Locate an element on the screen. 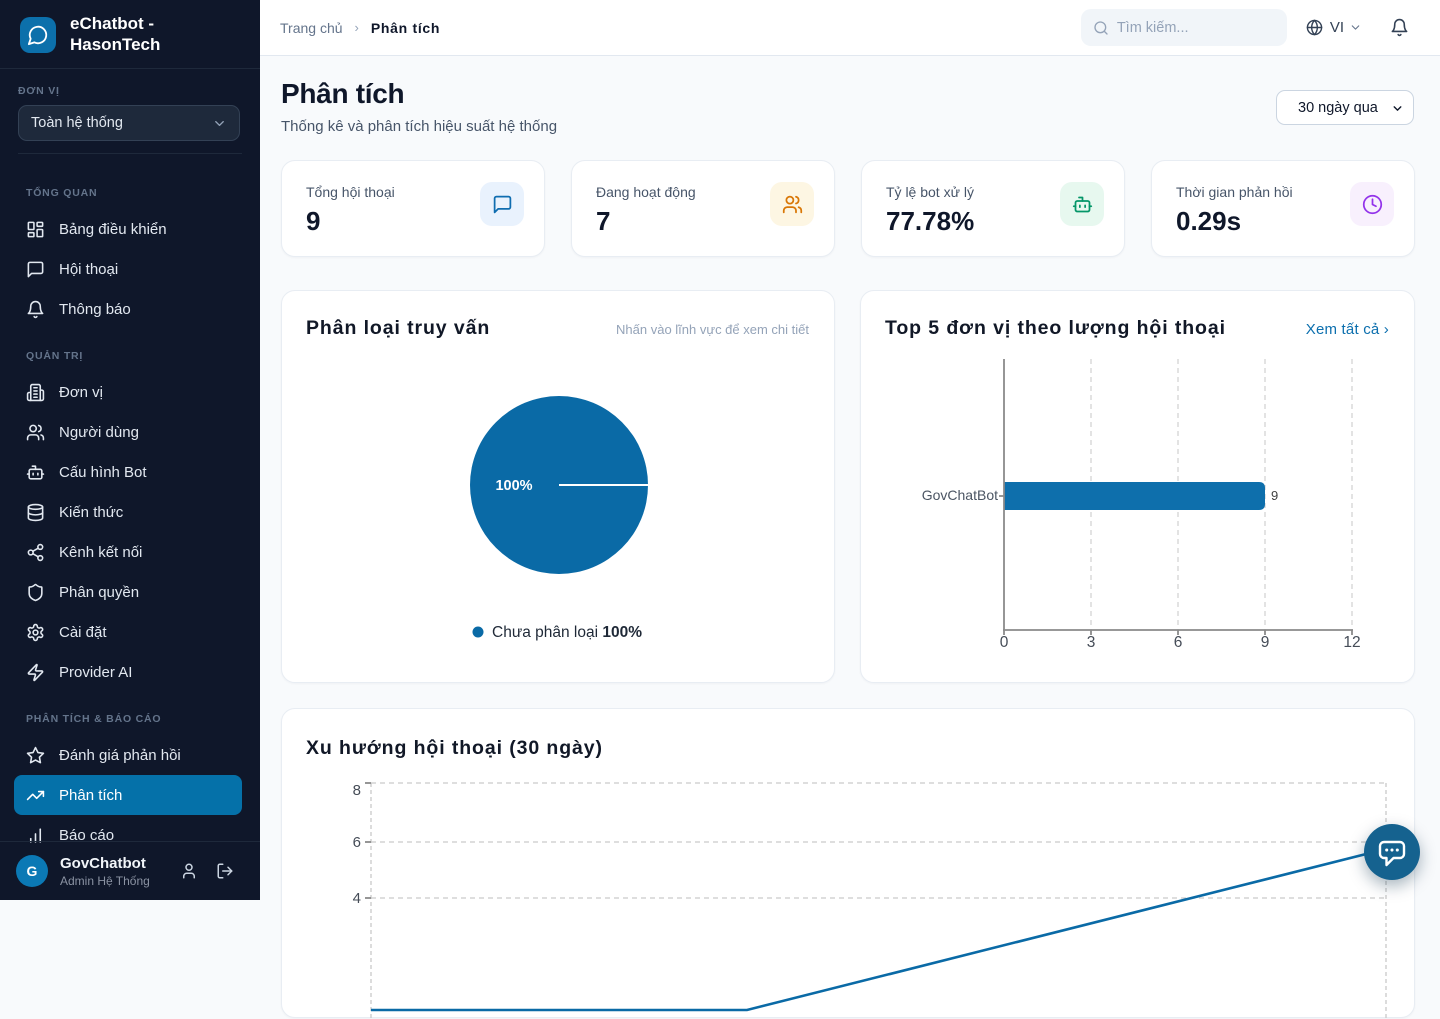 Image resolution: width=1440 pixels, height=1019 pixels. svg-text: Chưa phân loại 100% is located at coordinates (567, 632).